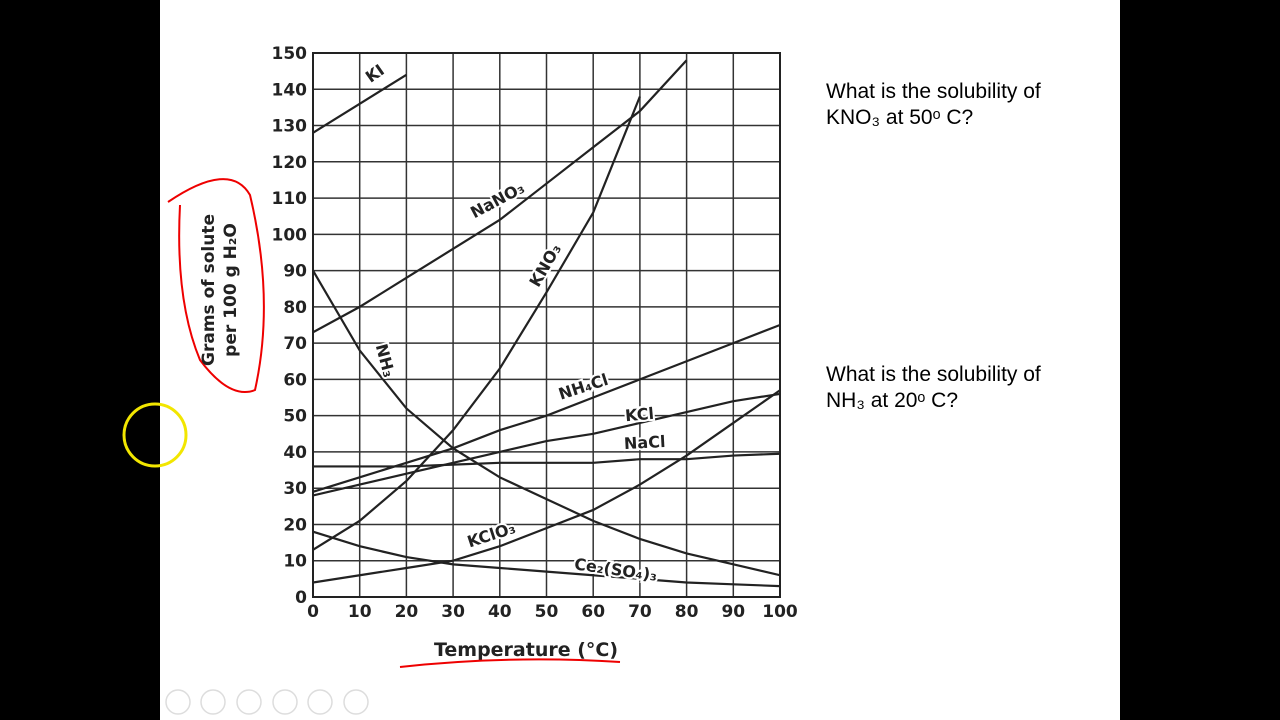 Image resolution: width=1280 pixels, height=720 pixels. What do you see at coordinates (290, 199) in the screenshot?
I see `y-tick-label: 110` at bounding box center [290, 199].